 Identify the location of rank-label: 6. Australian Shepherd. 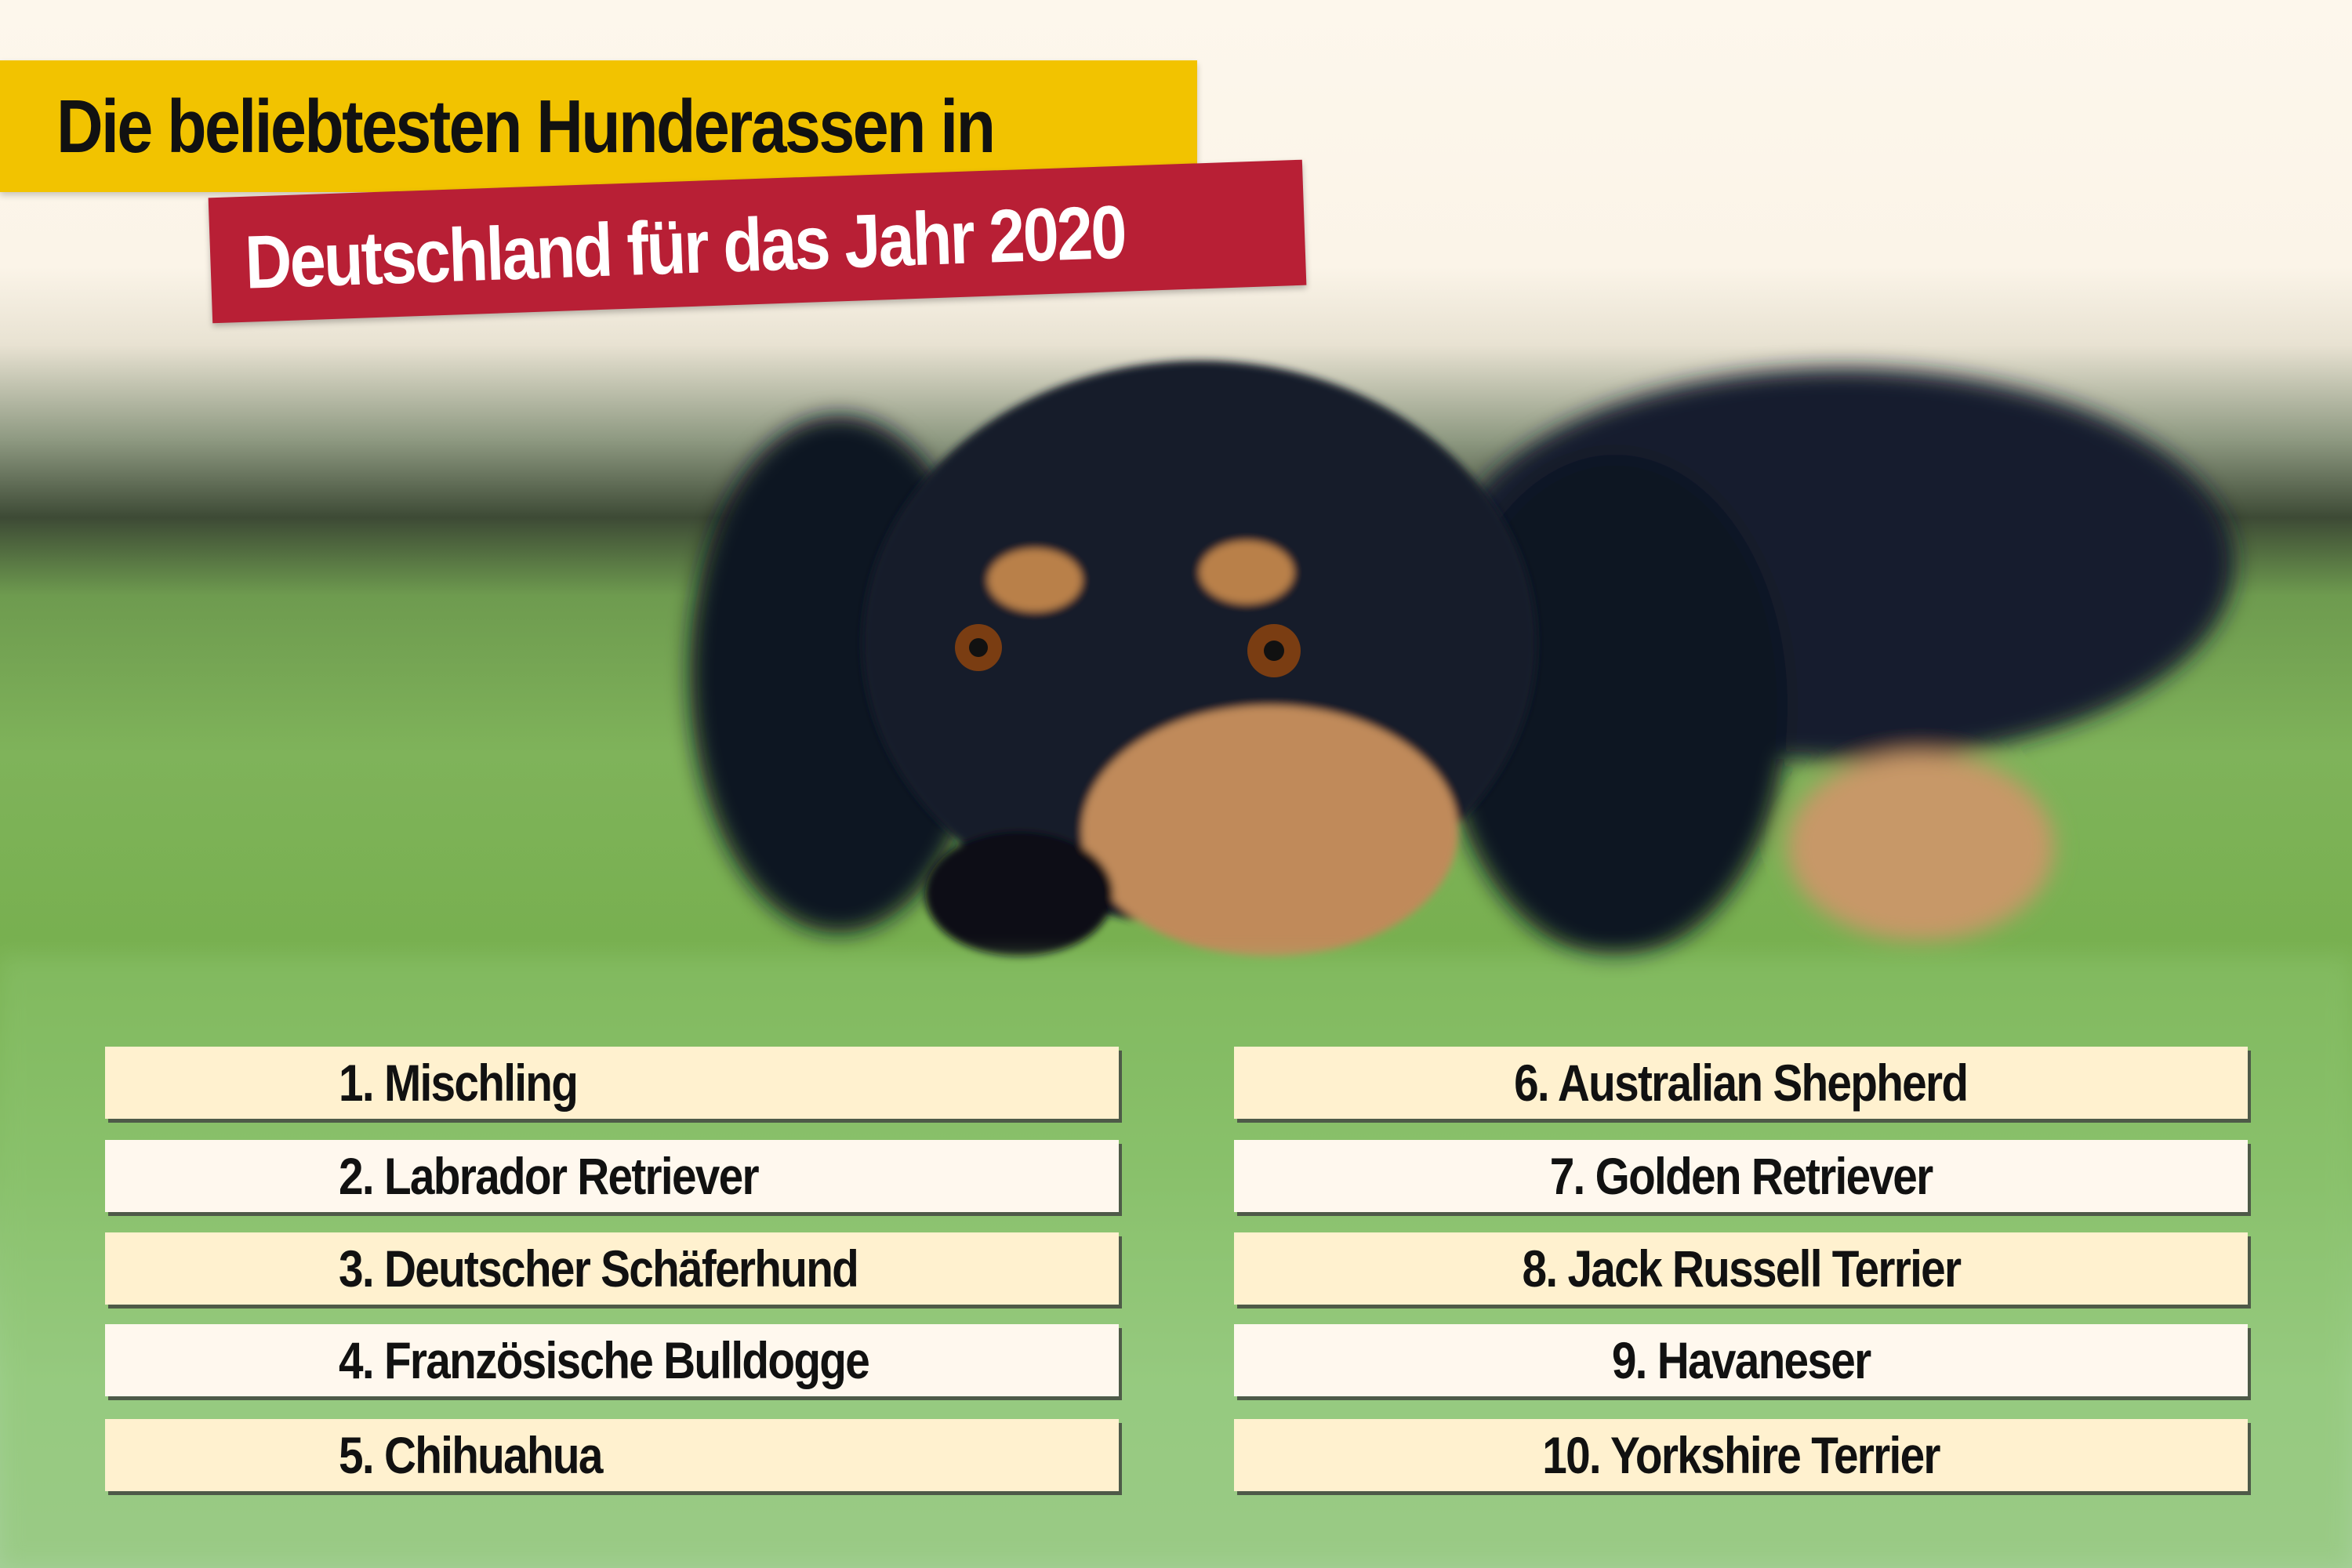
(1742, 1083).